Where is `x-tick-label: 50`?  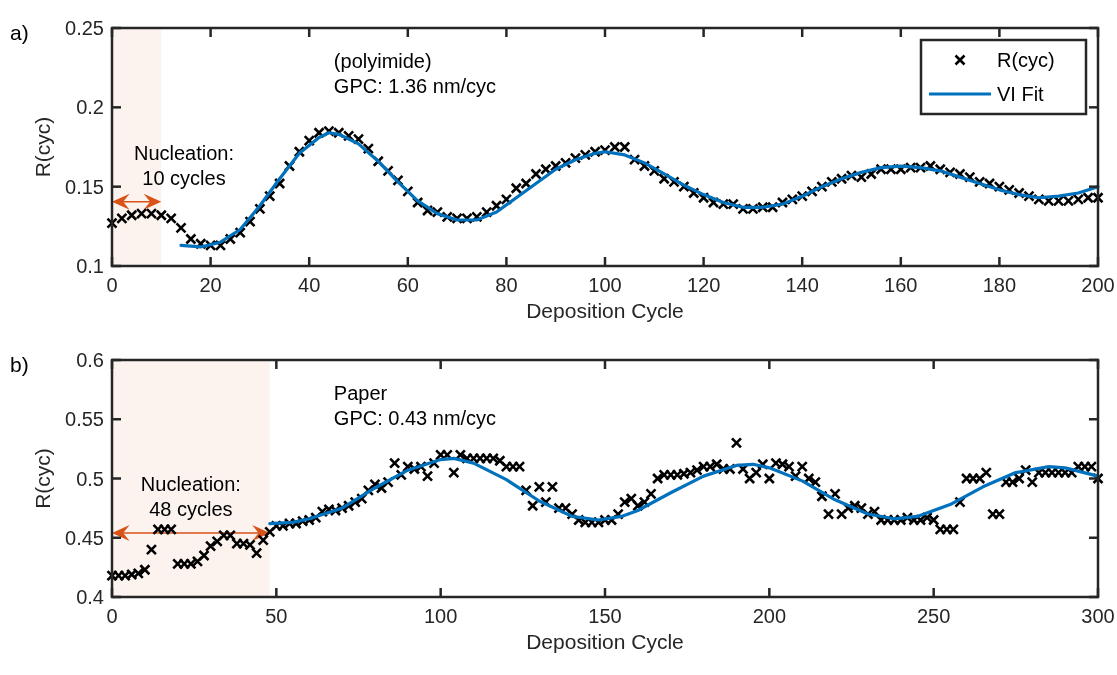
x-tick-label: 50 is located at coordinates (276, 616).